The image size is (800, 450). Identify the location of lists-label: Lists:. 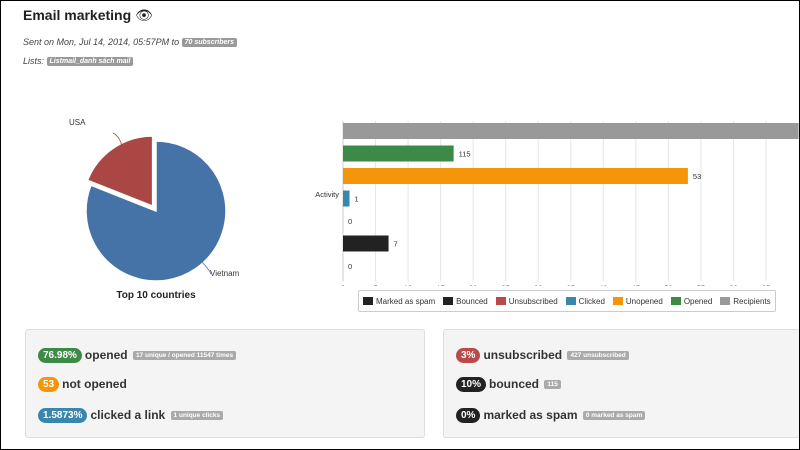
(34, 61).